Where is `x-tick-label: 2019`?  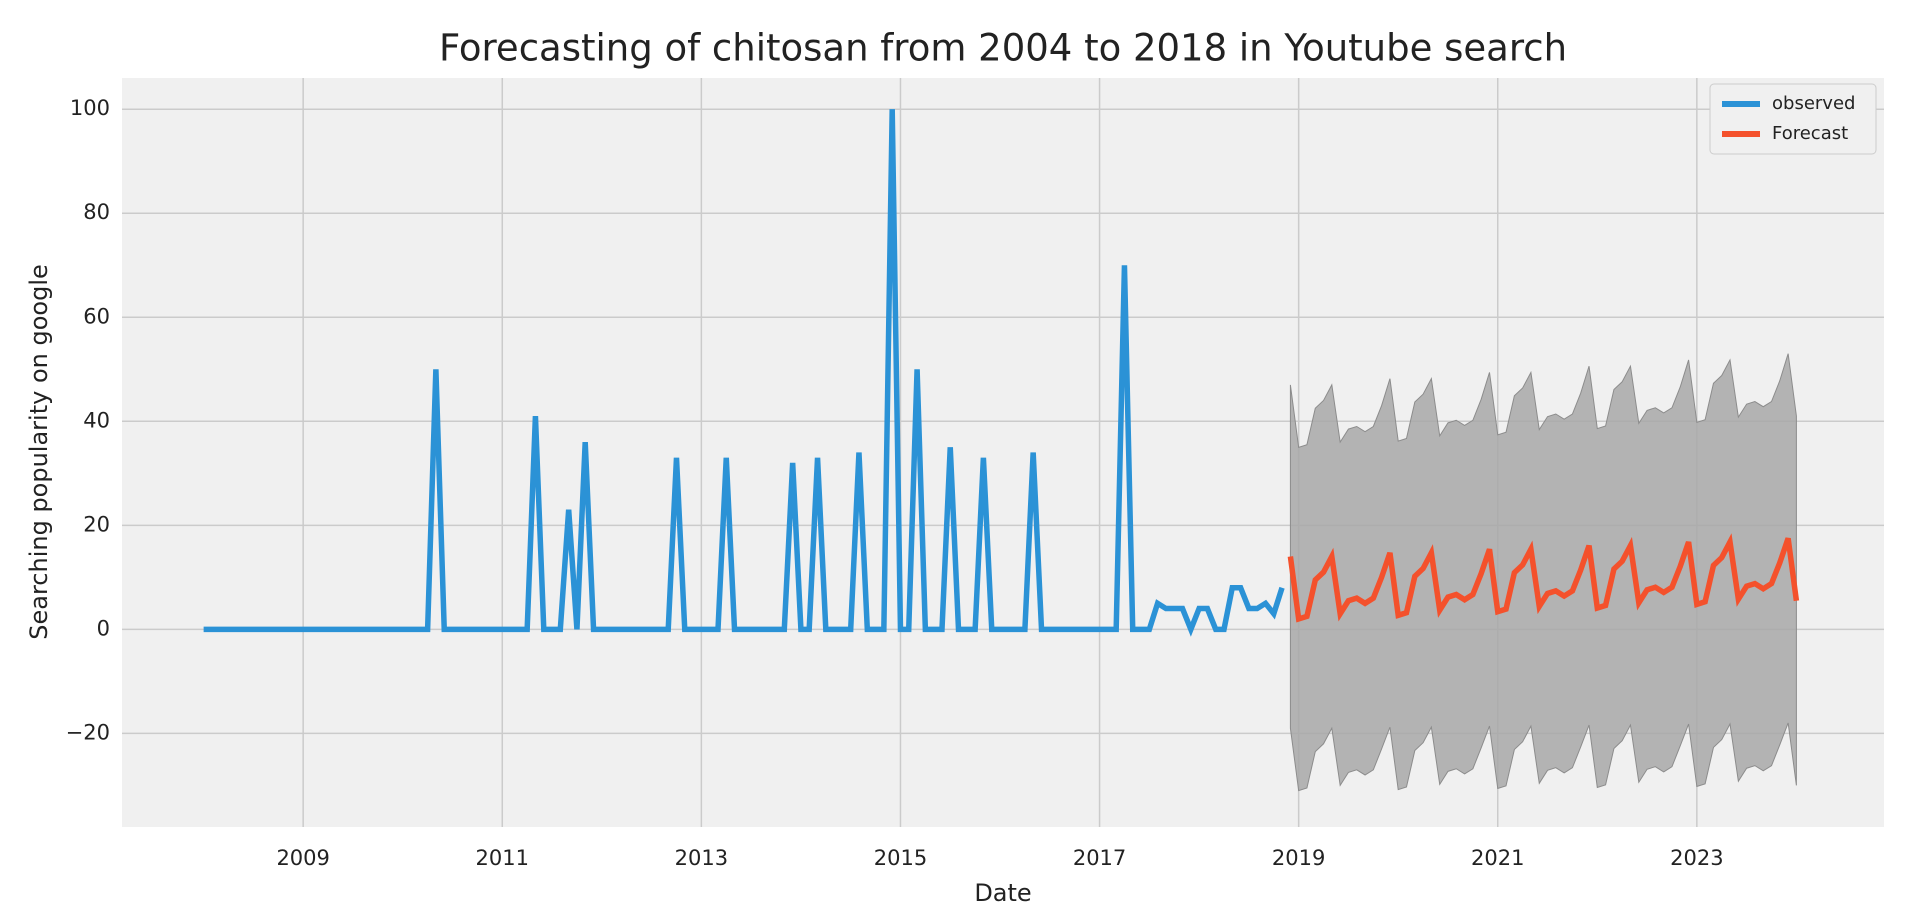 x-tick-label: 2019 is located at coordinates (1298, 858).